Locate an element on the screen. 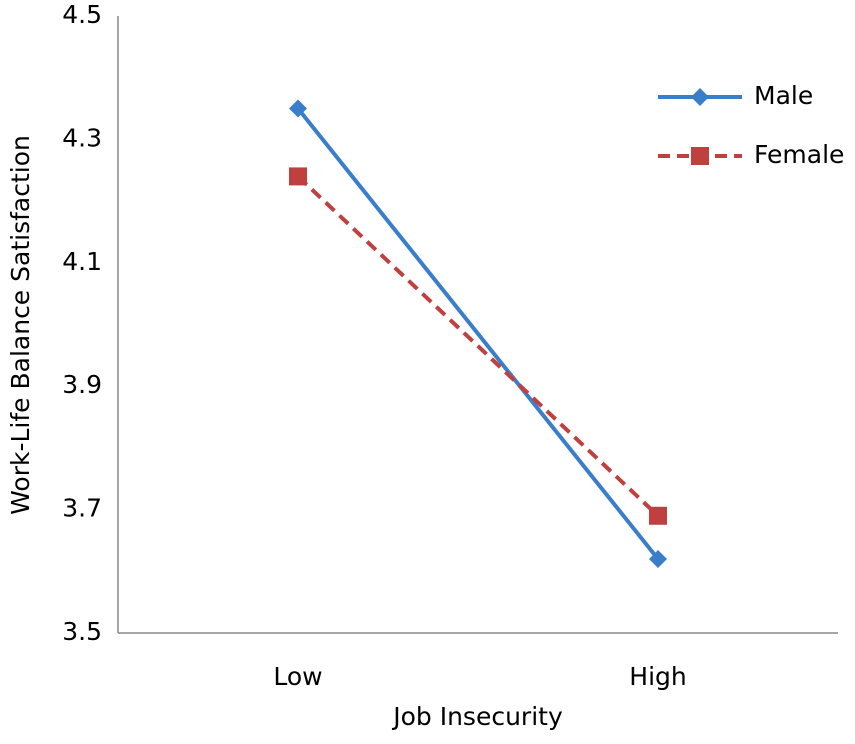 This screenshot has width=855, height=744. x-tick-label: High is located at coordinates (657, 676).